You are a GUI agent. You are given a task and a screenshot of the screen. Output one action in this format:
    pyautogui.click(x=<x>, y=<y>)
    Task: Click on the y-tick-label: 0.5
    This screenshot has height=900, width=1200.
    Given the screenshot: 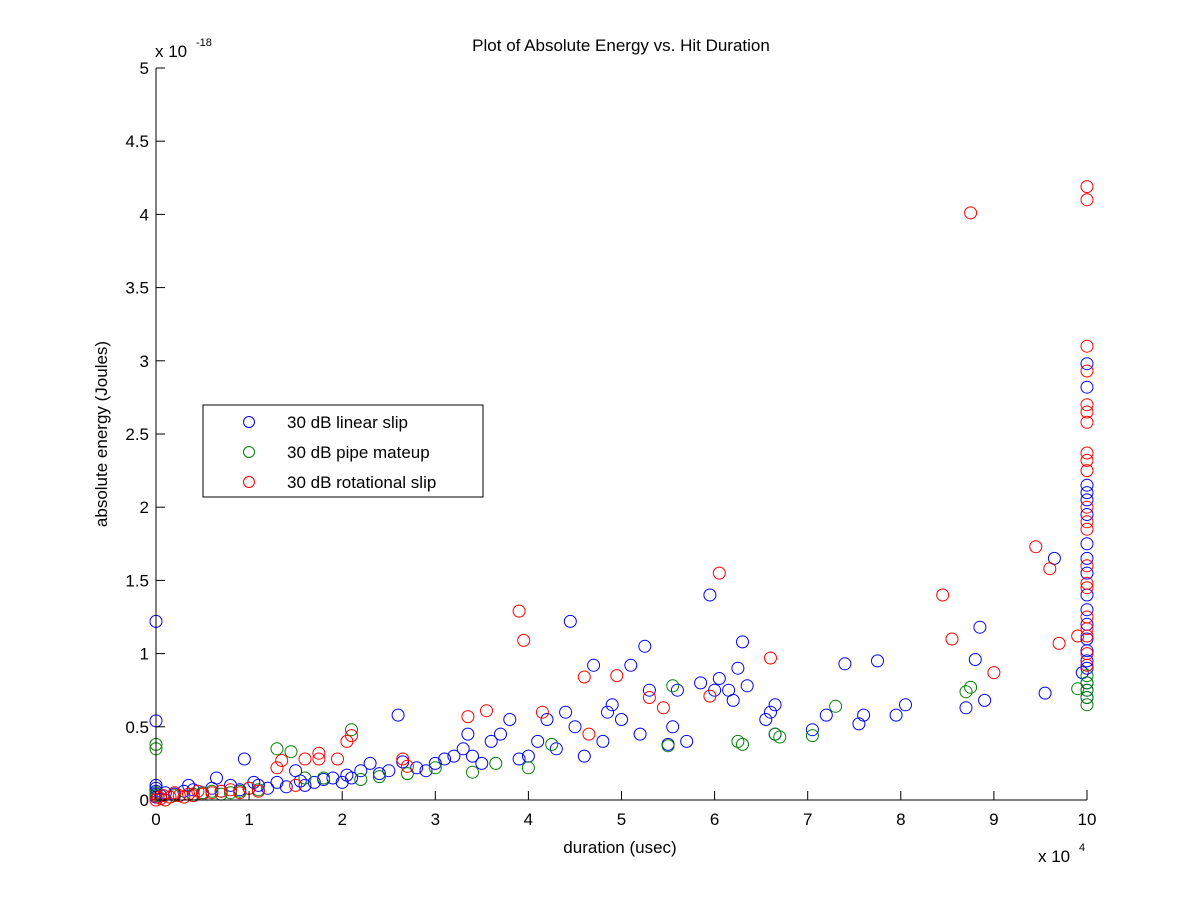 What is the action you would take?
    pyautogui.click(x=137, y=727)
    